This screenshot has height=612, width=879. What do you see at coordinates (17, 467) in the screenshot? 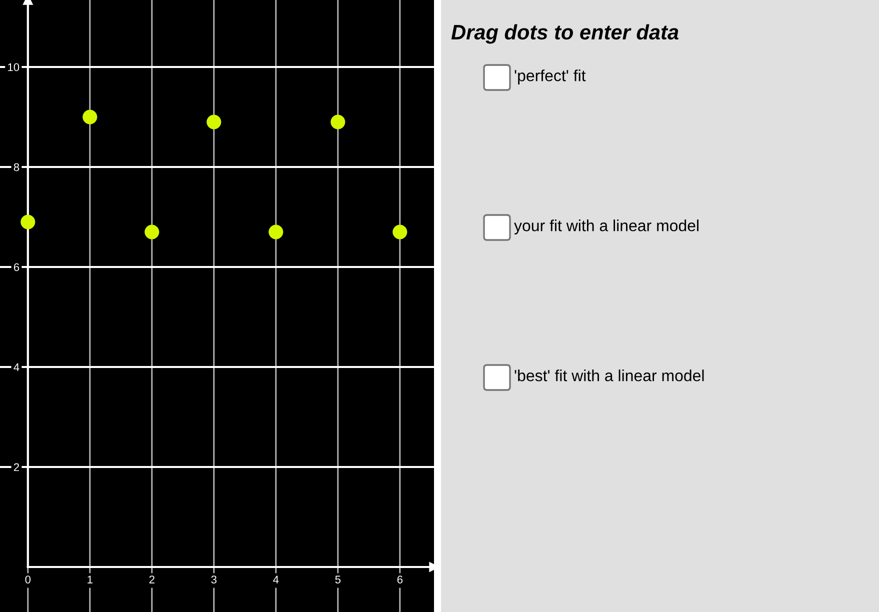
I see `y-tick-label: 2` at bounding box center [17, 467].